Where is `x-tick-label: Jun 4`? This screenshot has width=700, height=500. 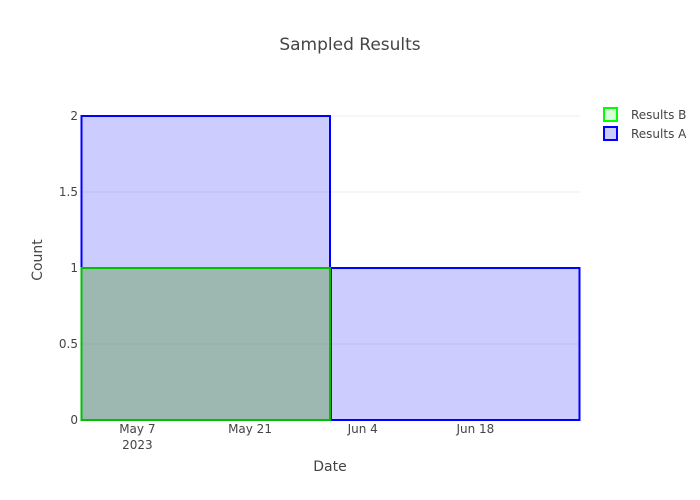
x-tick-label: Jun 4 is located at coordinates (362, 429).